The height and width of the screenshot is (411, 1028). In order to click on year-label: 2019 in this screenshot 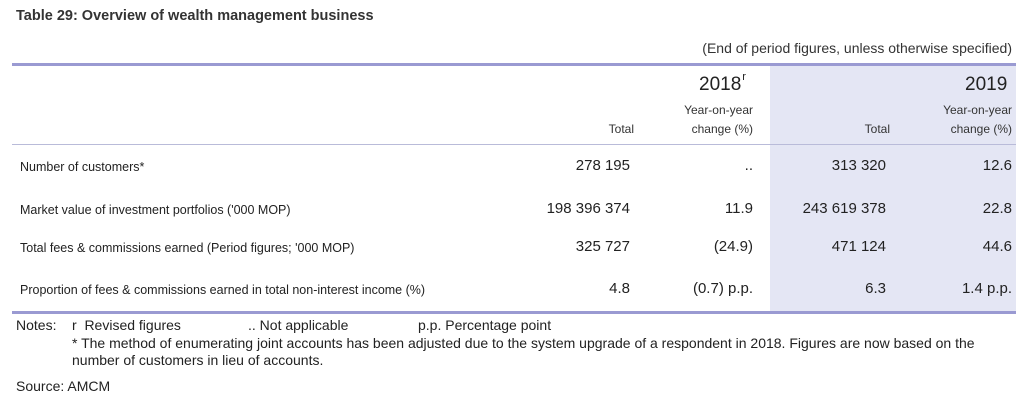, I will do `click(986, 84)`.